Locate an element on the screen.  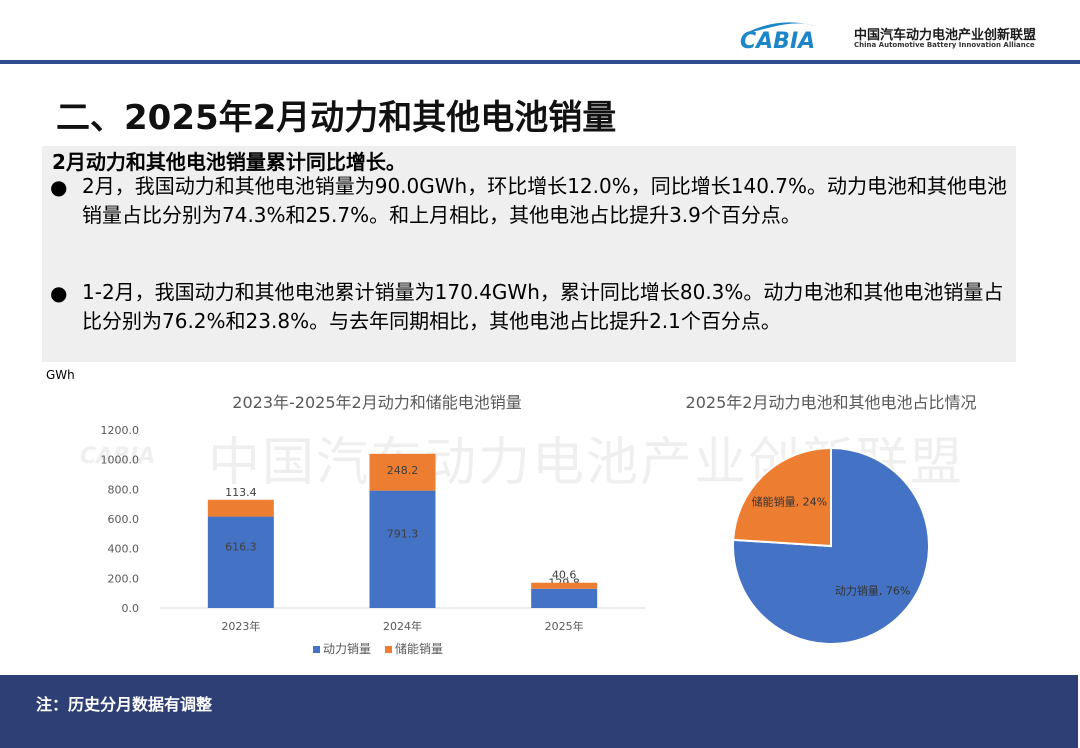
y-tick-label: 0.0 is located at coordinates (131, 608).